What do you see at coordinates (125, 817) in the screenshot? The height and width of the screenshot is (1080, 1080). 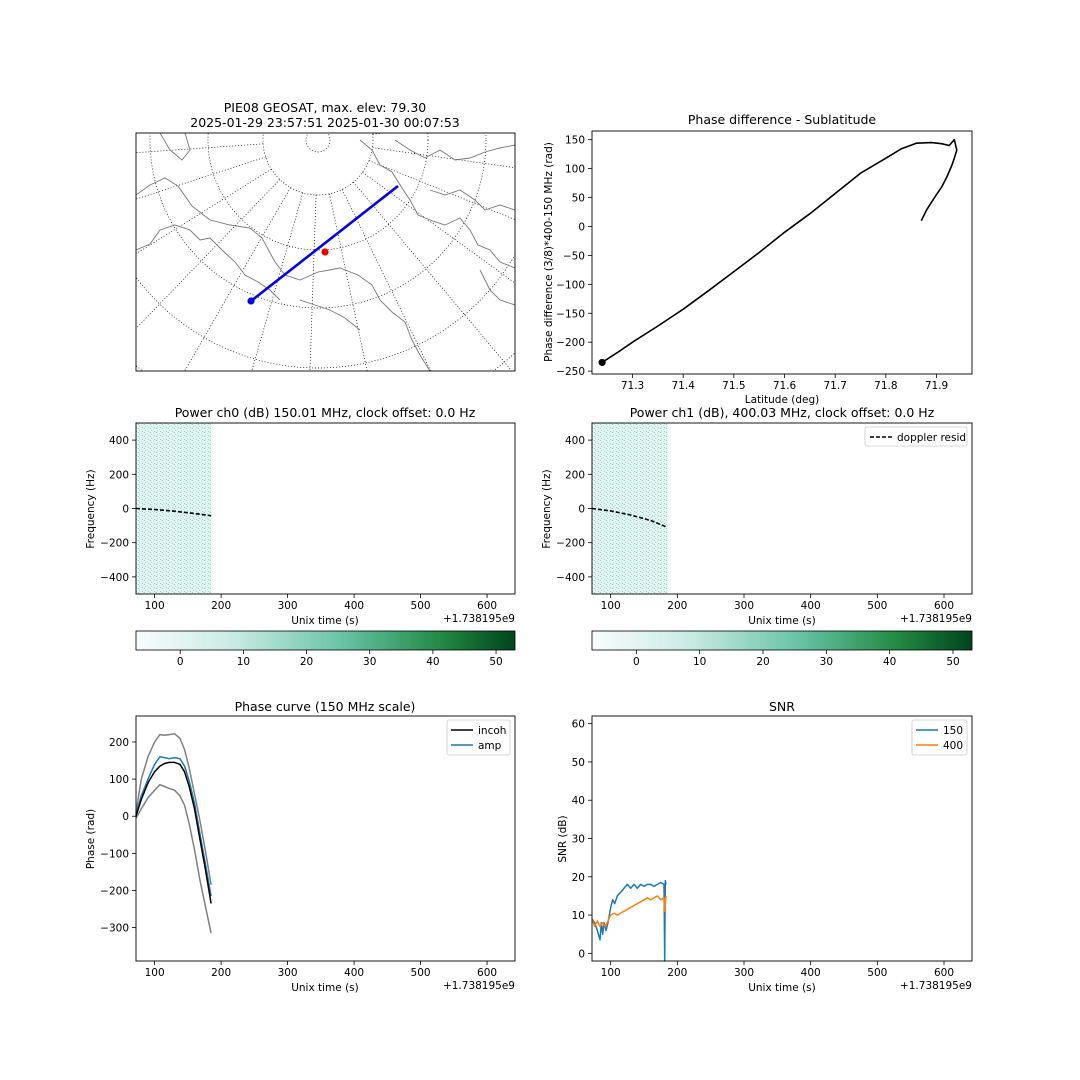 I see `phase-curve-ytick-label: 0` at bounding box center [125, 817].